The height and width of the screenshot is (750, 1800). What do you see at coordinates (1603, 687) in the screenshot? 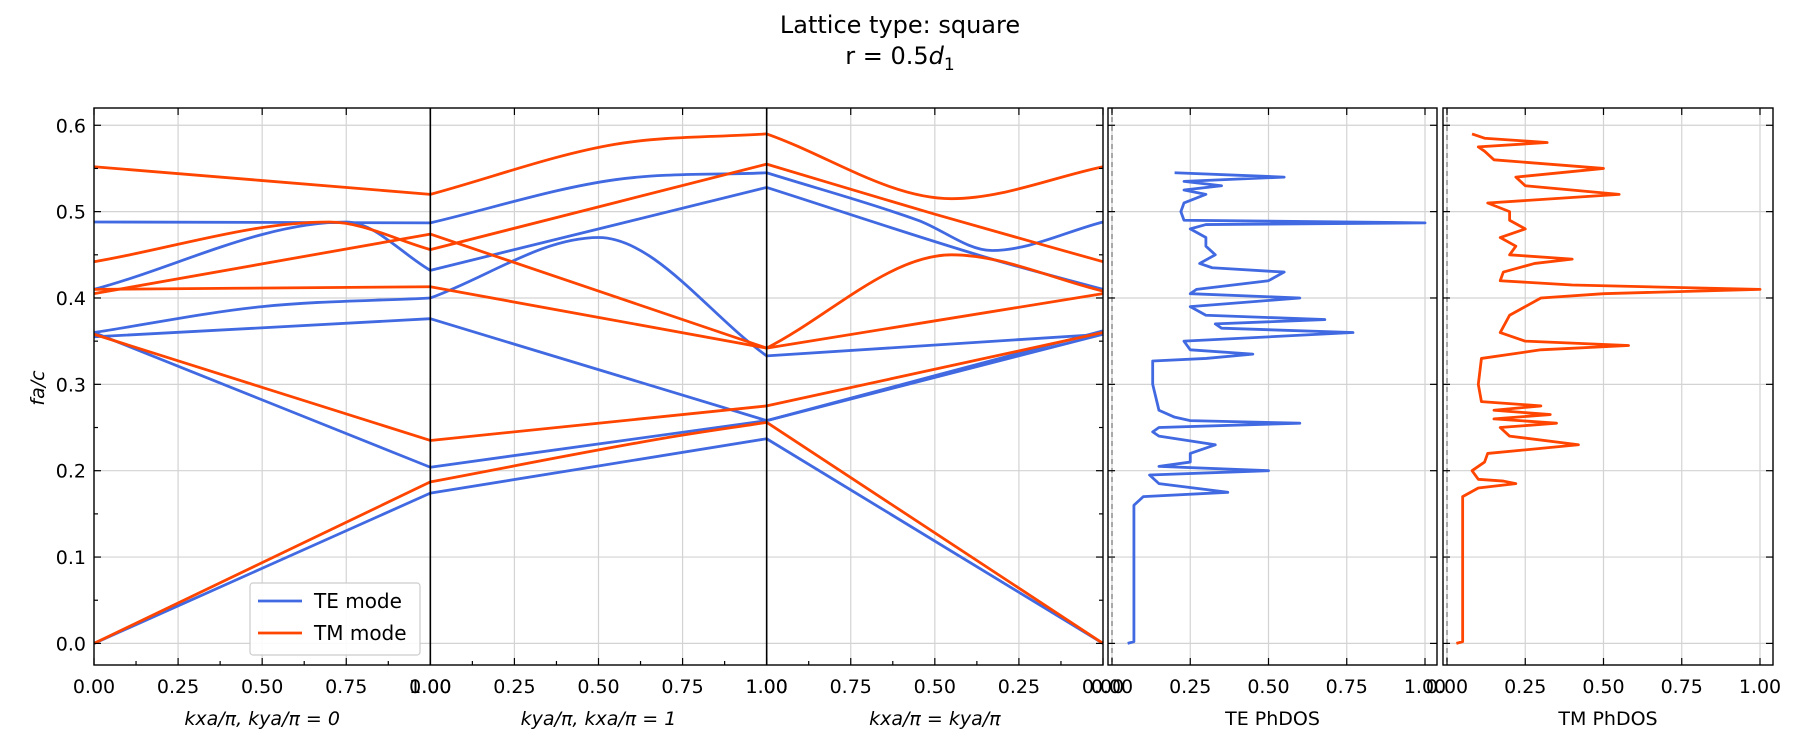
I see `tm-dos-x-tick-label: 0.50` at bounding box center [1603, 687].